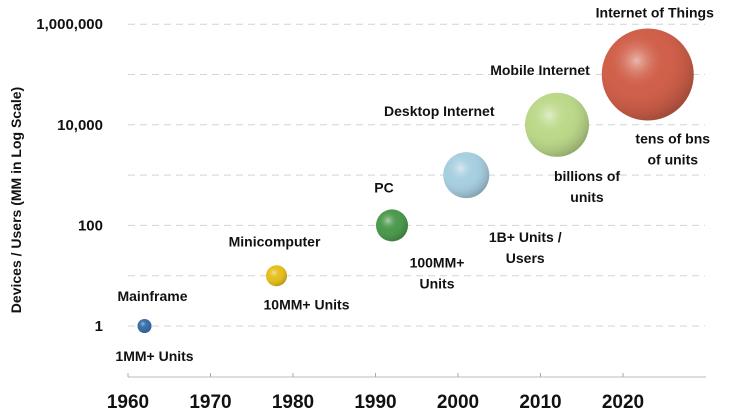  Describe the element at coordinates (152, 296) in the screenshot. I see `bubble-name-label: Mainframe` at that location.